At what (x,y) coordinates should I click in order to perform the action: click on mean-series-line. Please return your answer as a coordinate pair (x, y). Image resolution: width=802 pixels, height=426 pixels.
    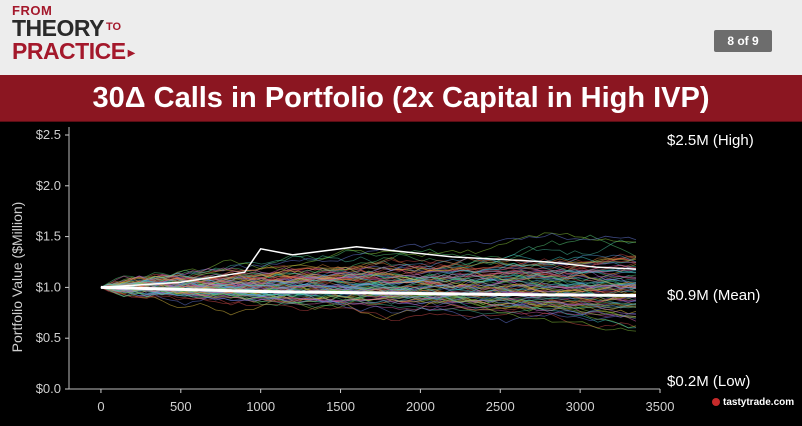
    Looking at the image, I should click on (368, 291).